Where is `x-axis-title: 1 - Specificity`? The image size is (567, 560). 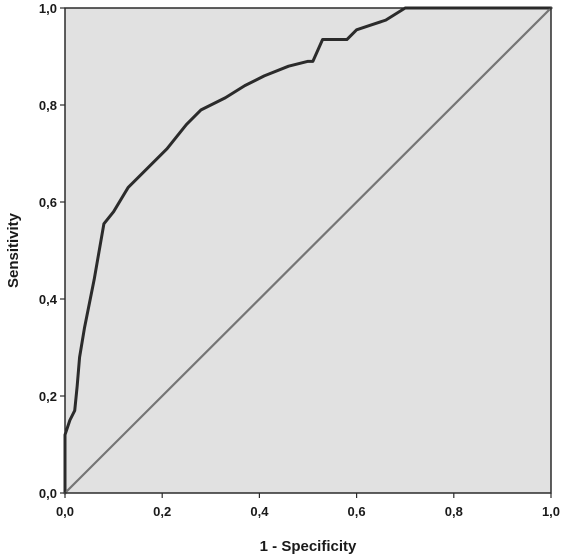 x-axis-title: 1 - Specificity is located at coordinates (308, 546).